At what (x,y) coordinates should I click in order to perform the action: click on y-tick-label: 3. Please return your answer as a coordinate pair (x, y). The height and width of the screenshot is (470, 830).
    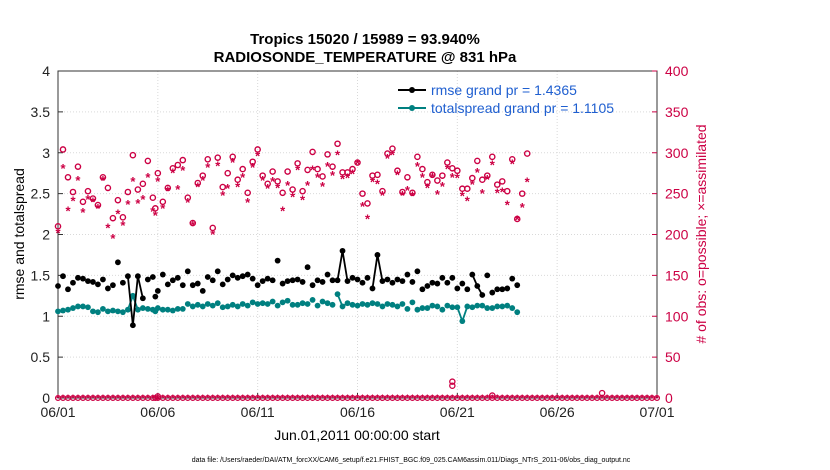
    Looking at the image, I should click on (46, 153).